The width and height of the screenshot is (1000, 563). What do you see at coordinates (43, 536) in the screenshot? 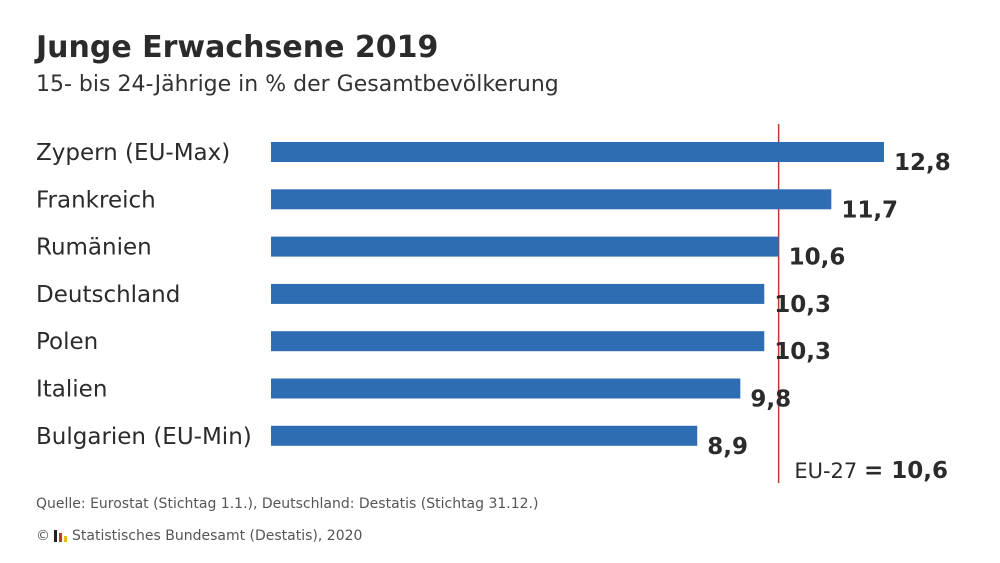
I see `copyright-symbol: ©` at bounding box center [43, 536].